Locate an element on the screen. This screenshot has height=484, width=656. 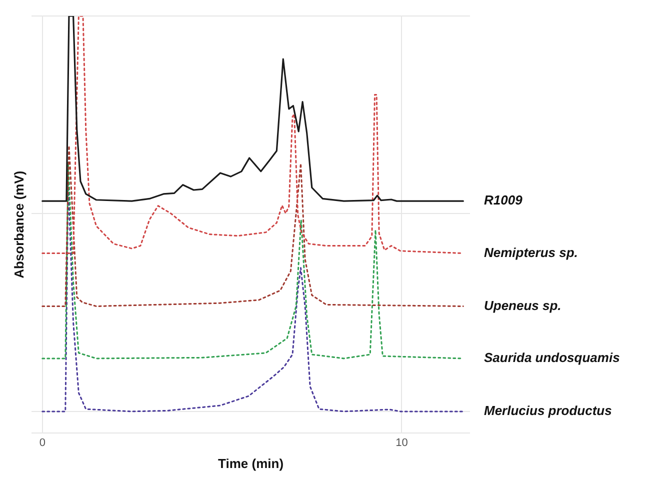
x-tick-label: 10 is located at coordinates (402, 442).